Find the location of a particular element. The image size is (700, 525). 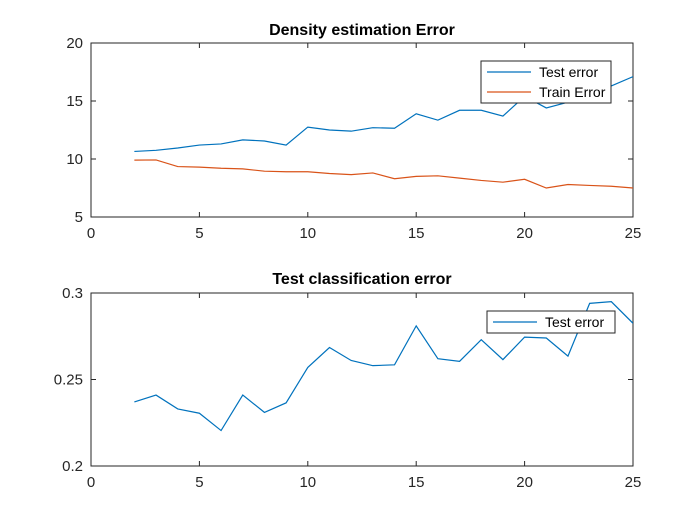

legend: Test error Train Error is located at coordinates (546, 82).